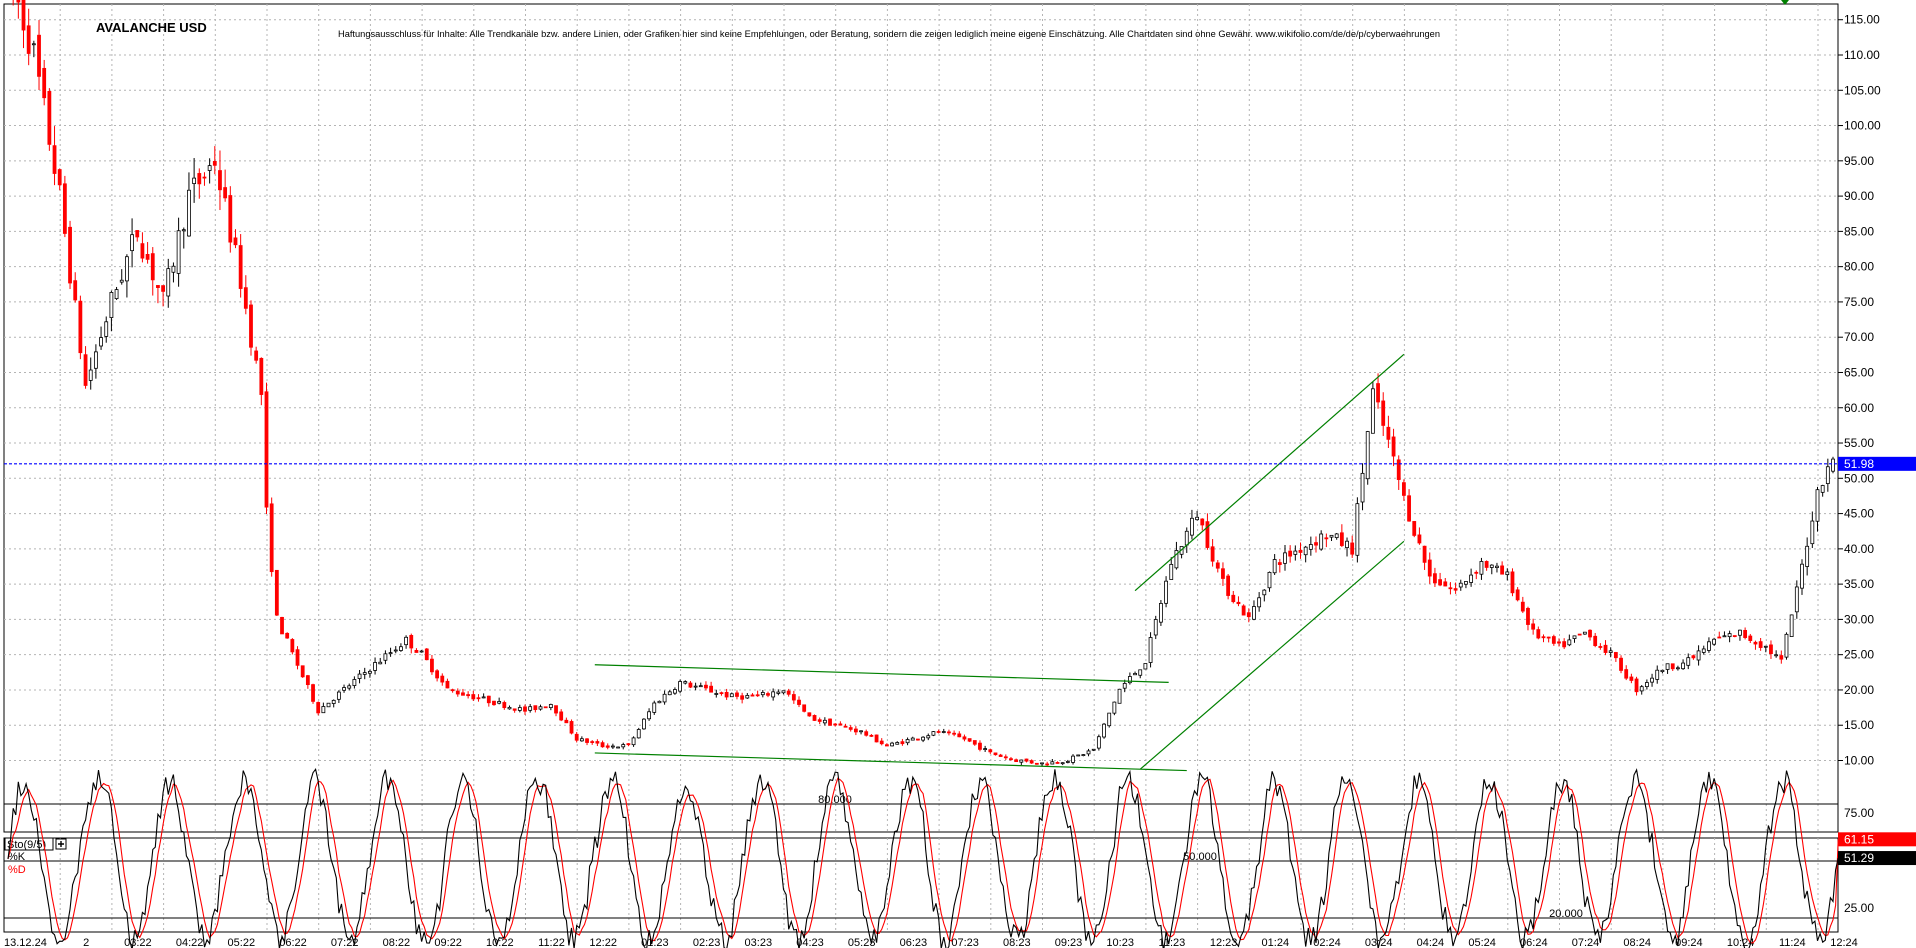  What do you see at coordinates (1862, 20) in the screenshot?
I see `y-tick-label: 115.00` at bounding box center [1862, 20].